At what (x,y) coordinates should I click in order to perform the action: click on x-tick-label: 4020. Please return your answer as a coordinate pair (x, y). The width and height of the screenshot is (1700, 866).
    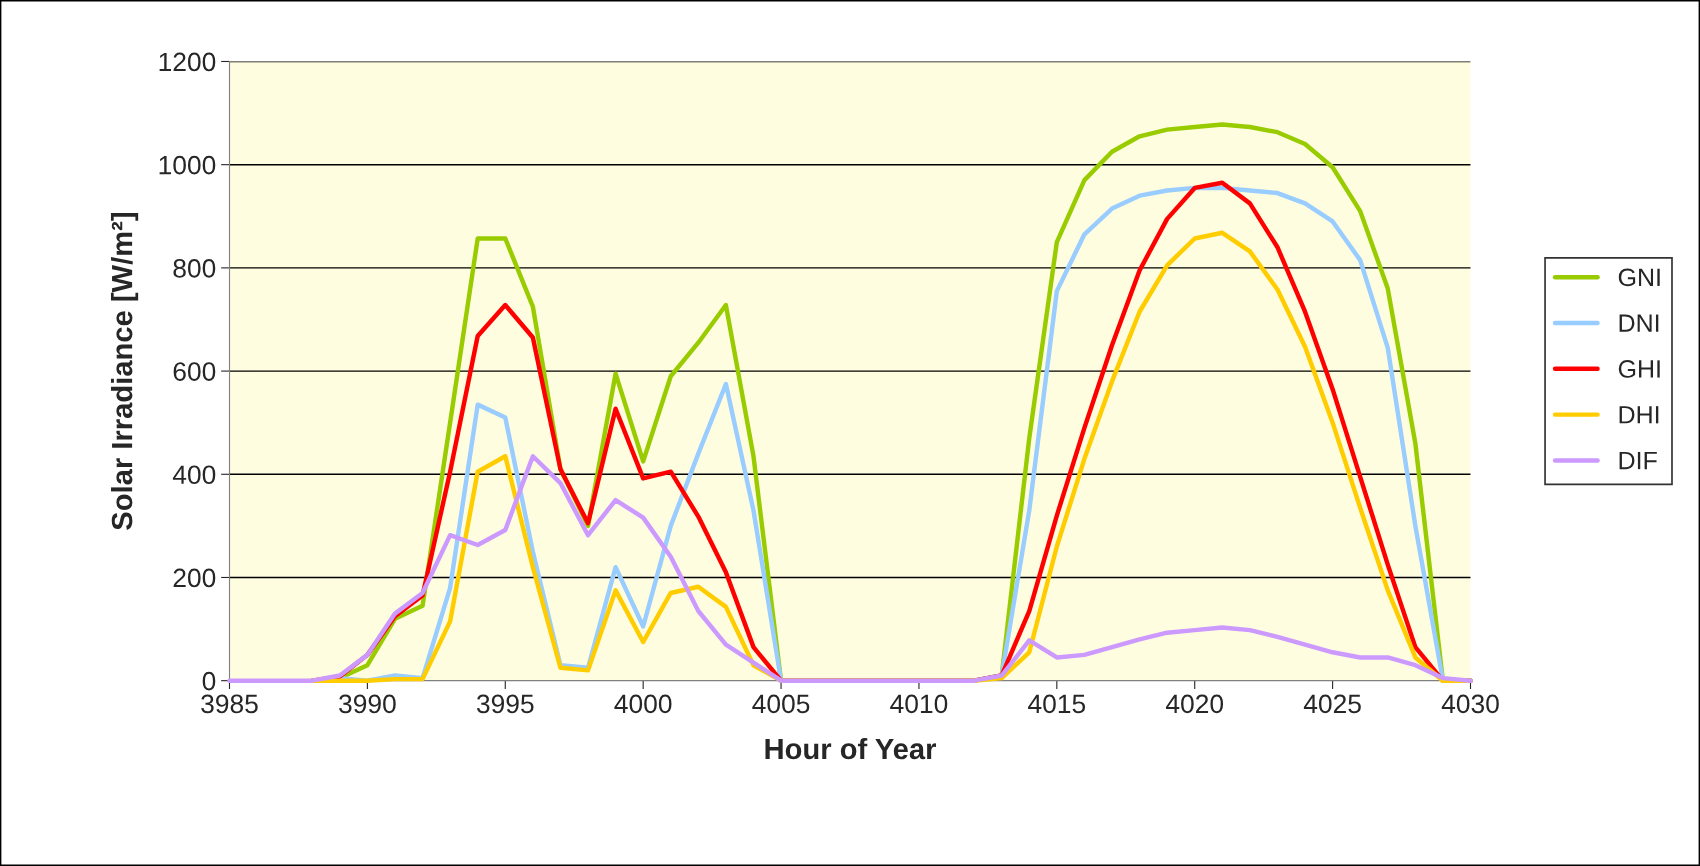
    Looking at the image, I should click on (1194, 704).